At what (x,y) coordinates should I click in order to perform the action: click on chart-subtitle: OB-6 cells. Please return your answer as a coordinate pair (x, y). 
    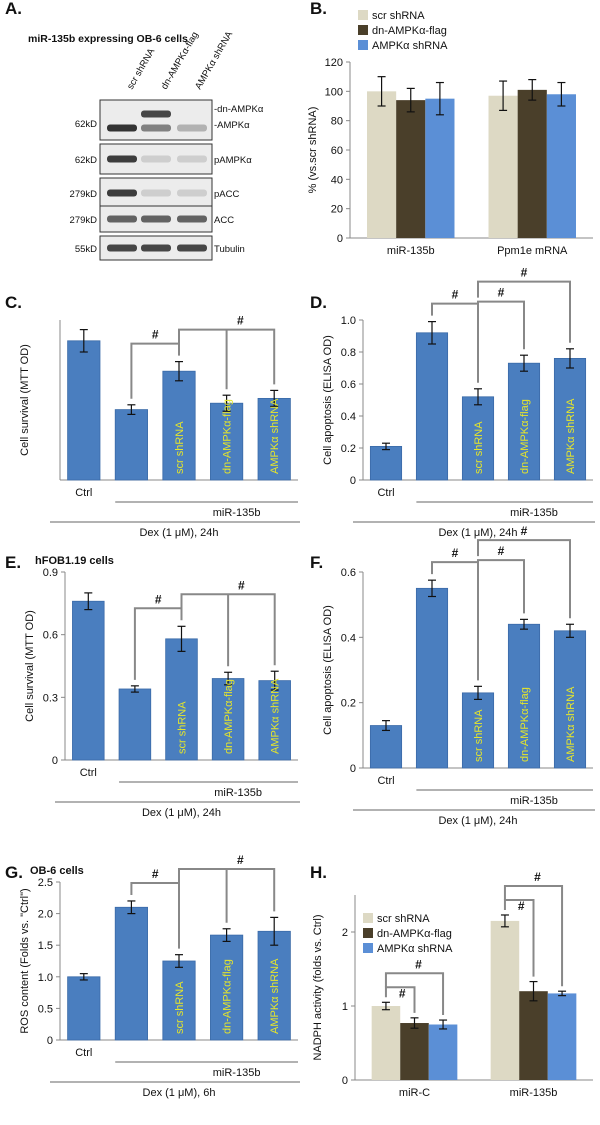
    Looking at the image, I should click on (57, 871).